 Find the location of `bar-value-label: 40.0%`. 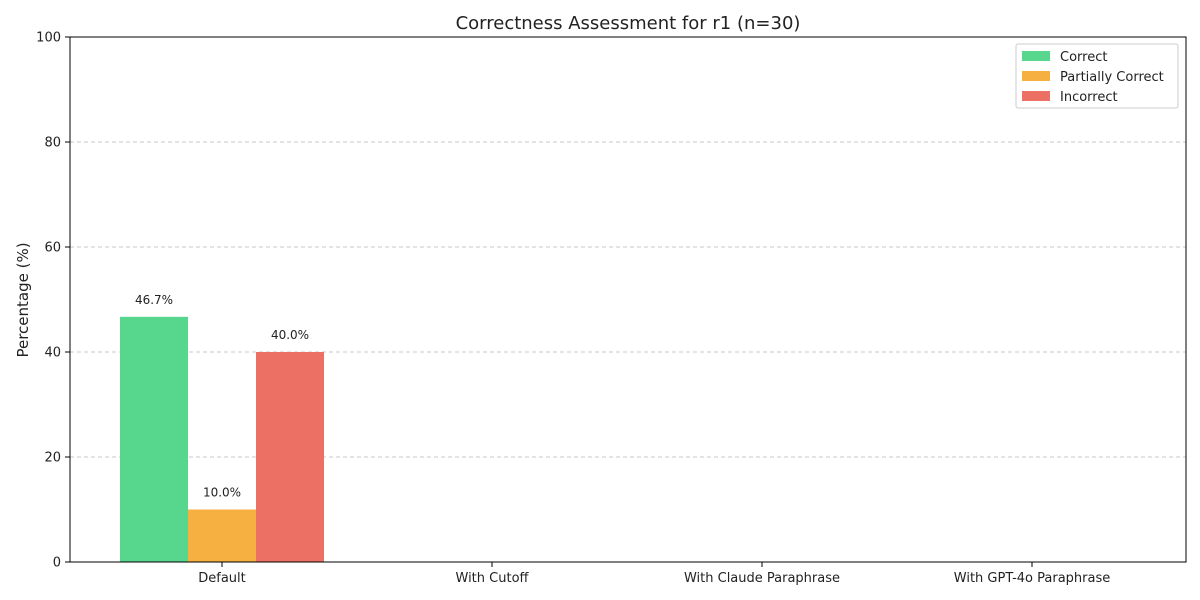

bar-value-label: 40.0% is located at coordinates (290, 335).